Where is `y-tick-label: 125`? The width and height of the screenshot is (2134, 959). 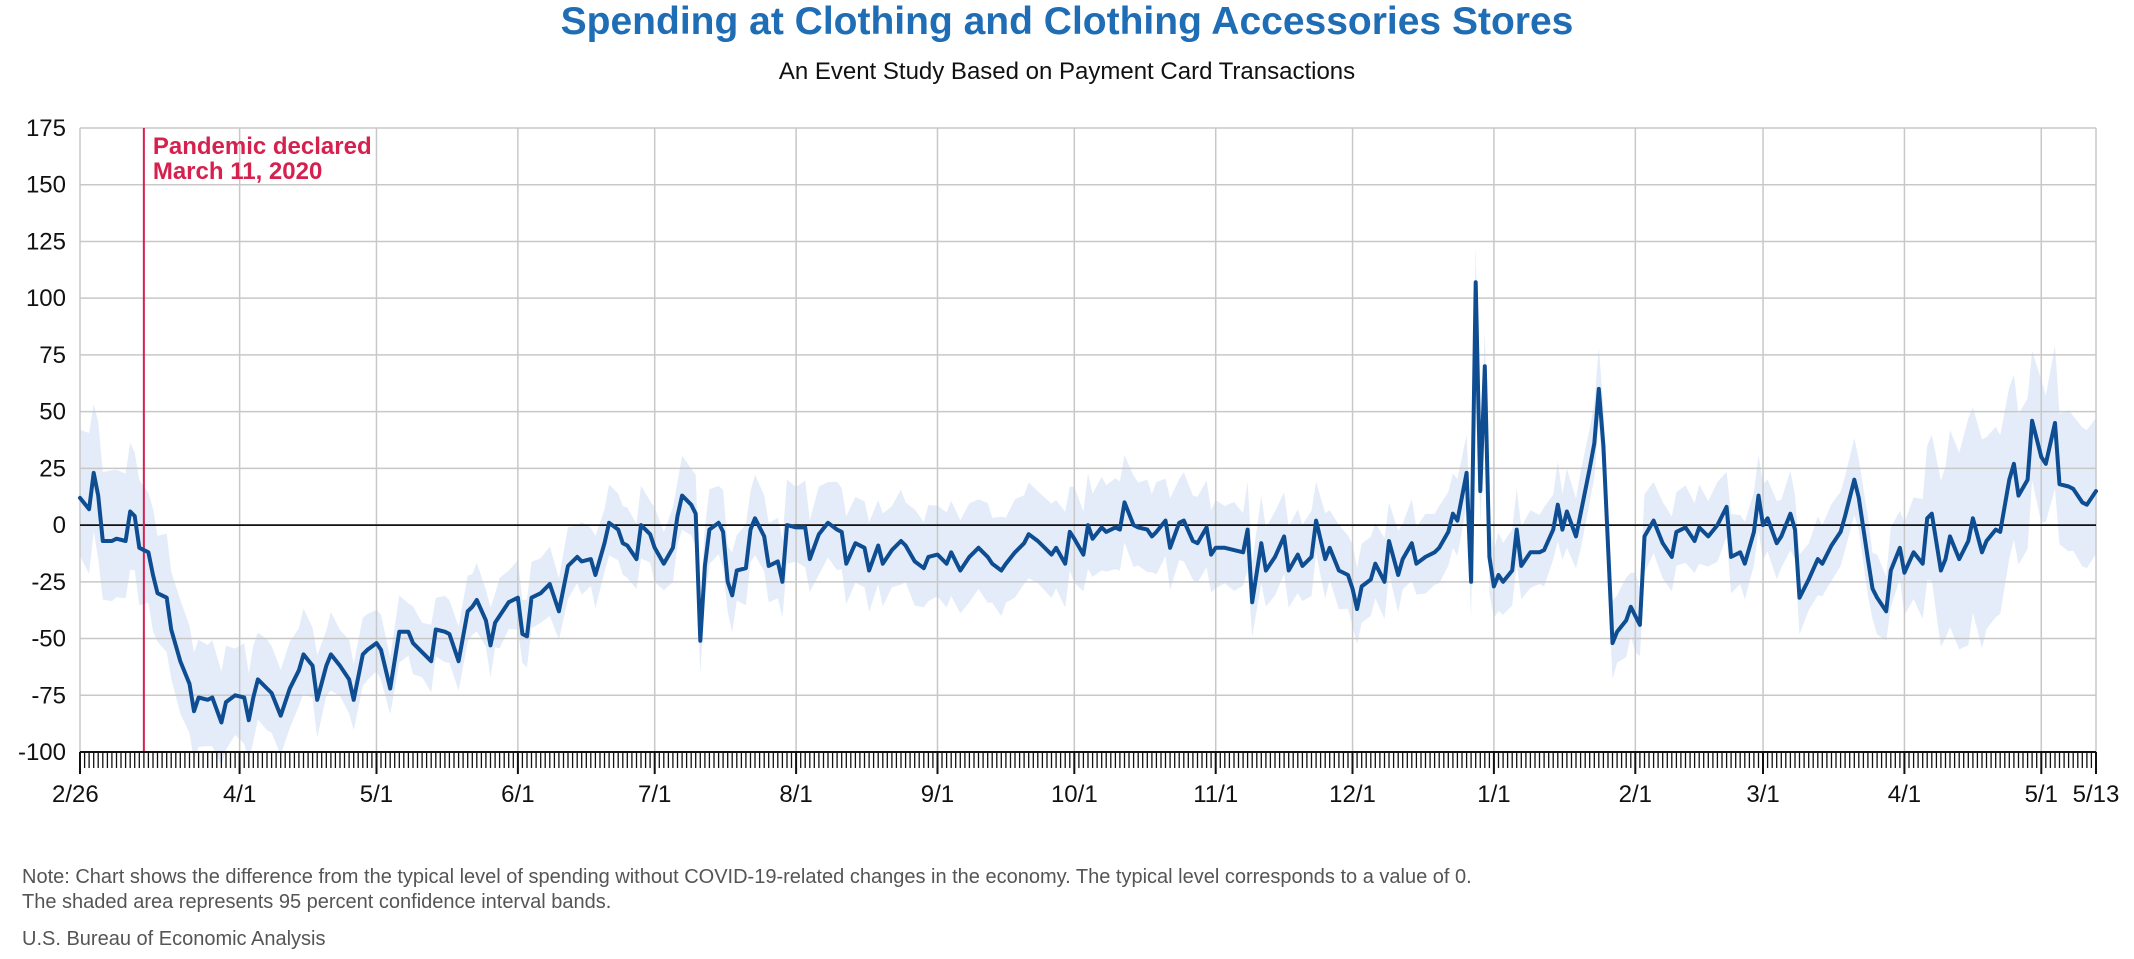 y-tick-label: 125 is located at coordinates (46, 241).